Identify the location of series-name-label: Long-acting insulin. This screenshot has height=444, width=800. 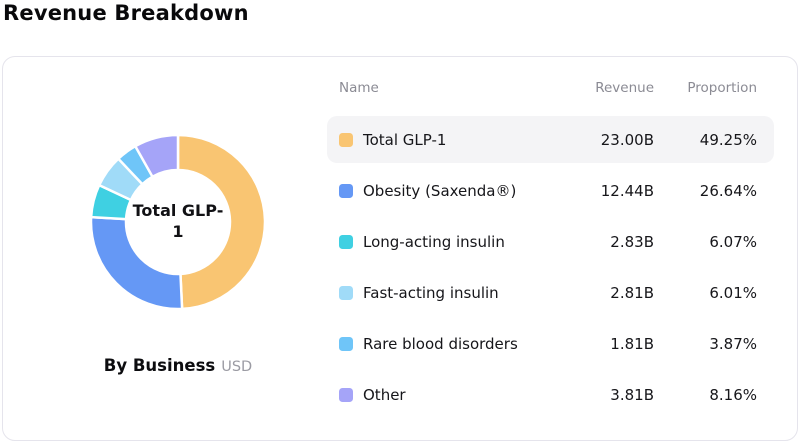
(434, 241).